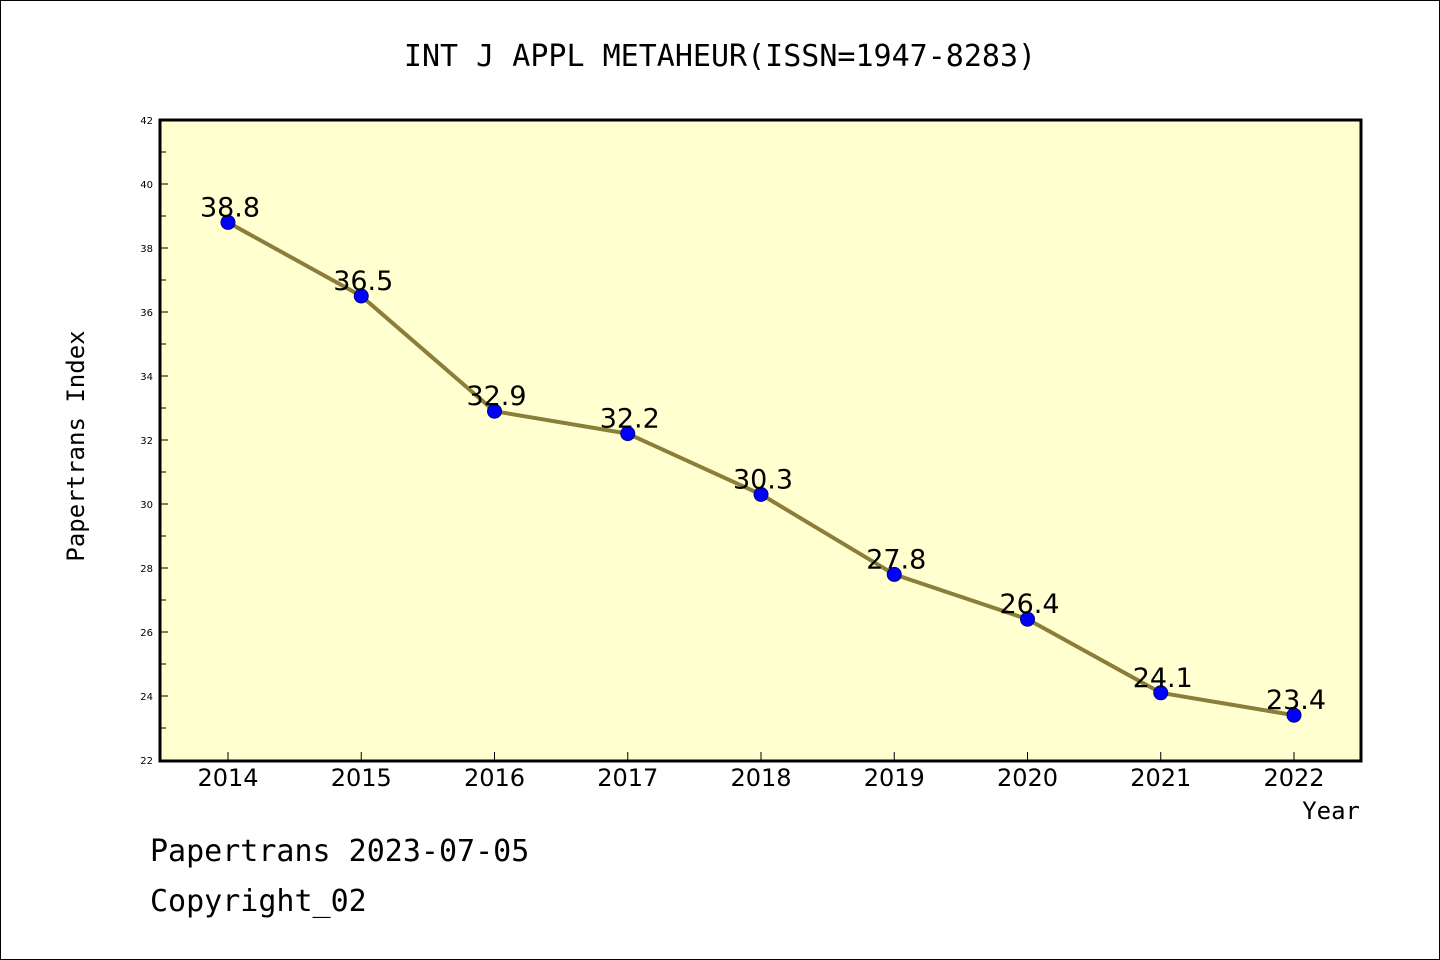 The width and height of the screenshot is (1440, 960). What do you see at coordinates (258, 901) in the screenshot?
I see `footer-copyright-text: Copyright_02` at bounding box center [258, 901].